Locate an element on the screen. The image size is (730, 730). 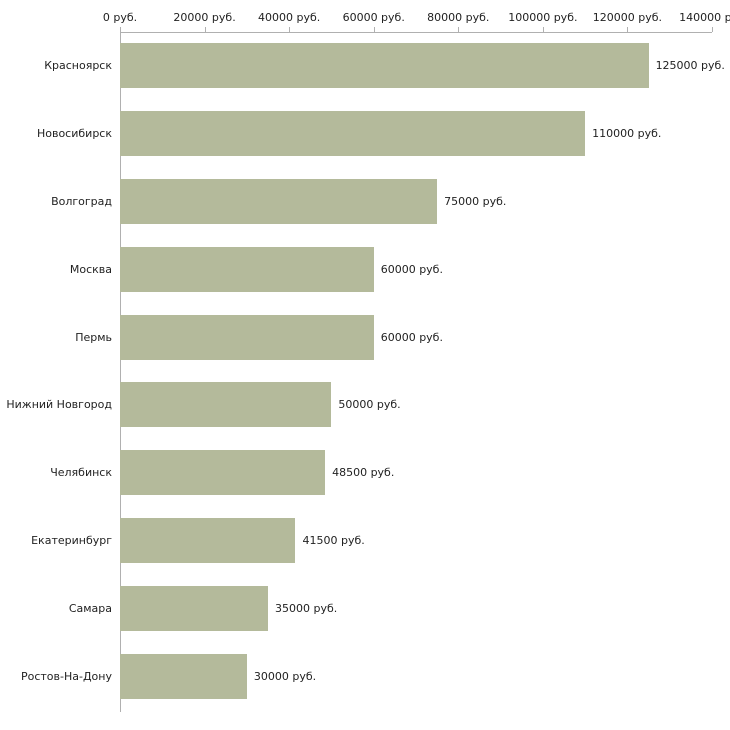
x-axis-tick-label: 140000 руб is located at coordinates (704, 17).